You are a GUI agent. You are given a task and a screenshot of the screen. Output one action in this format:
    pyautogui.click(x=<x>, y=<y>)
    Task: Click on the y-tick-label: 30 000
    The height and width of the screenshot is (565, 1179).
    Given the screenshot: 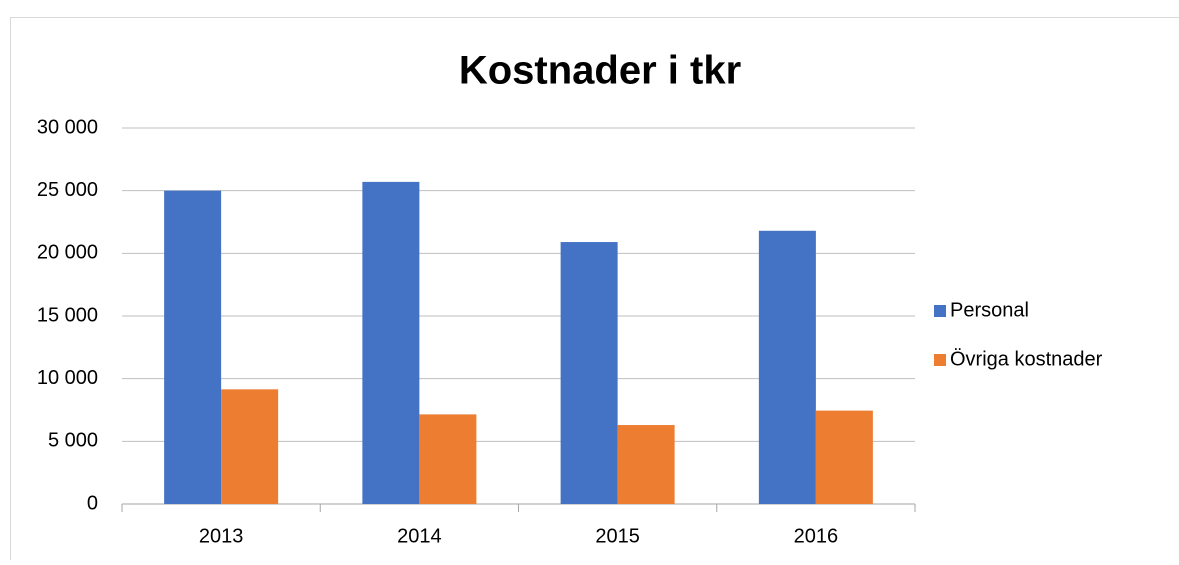 What is the action you would take?
    pyautogui.click(x=67, y=127)
    